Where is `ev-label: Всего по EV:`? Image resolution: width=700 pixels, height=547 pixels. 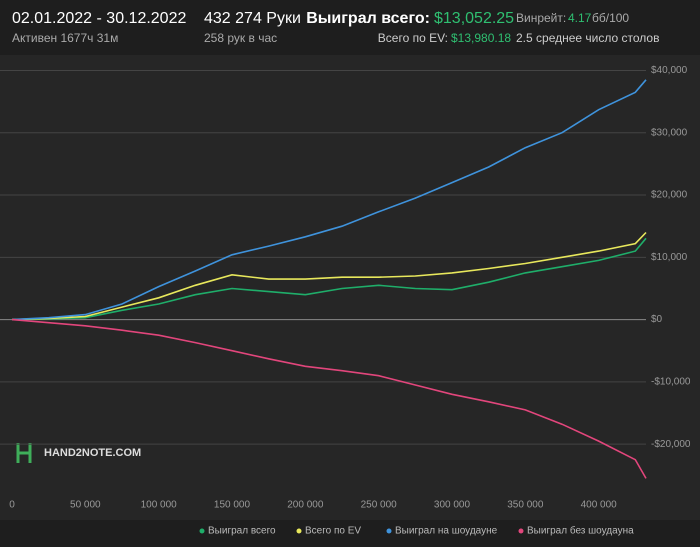 ev-label: Всего по EV: is located at coordinates (413, 38).